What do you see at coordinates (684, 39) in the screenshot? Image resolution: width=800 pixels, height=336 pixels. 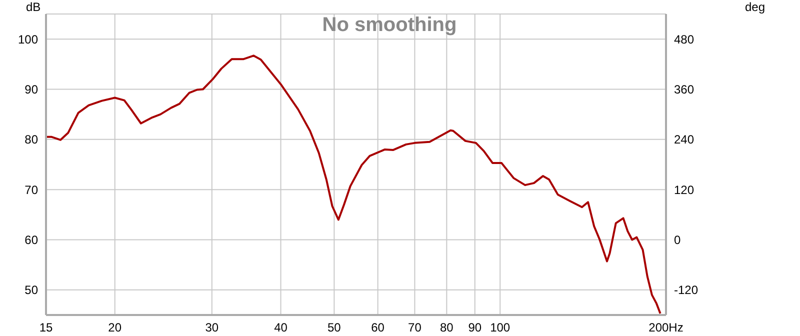 I see `y2-tick-label: 480` at bounding box center [684, 39].